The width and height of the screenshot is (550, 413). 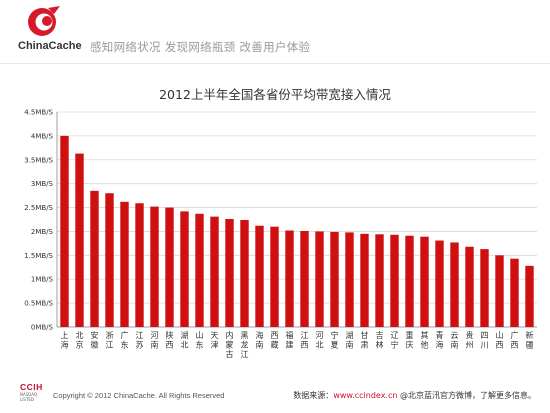 What do you see at coordinates (27, 399) in the screenshot?
I see `listed-label: LISTED` at bounding box center [27, 399].